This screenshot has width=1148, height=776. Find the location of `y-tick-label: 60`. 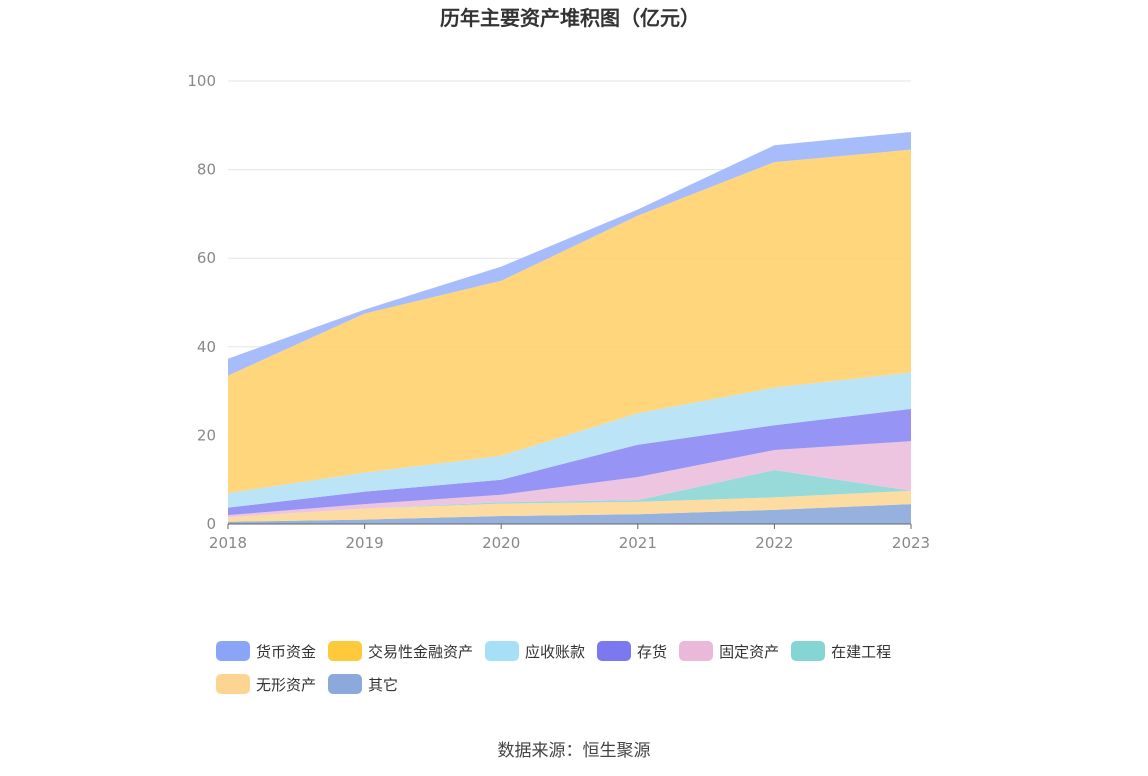

y-tick-label: 60 is located at coordinates (206, 258).